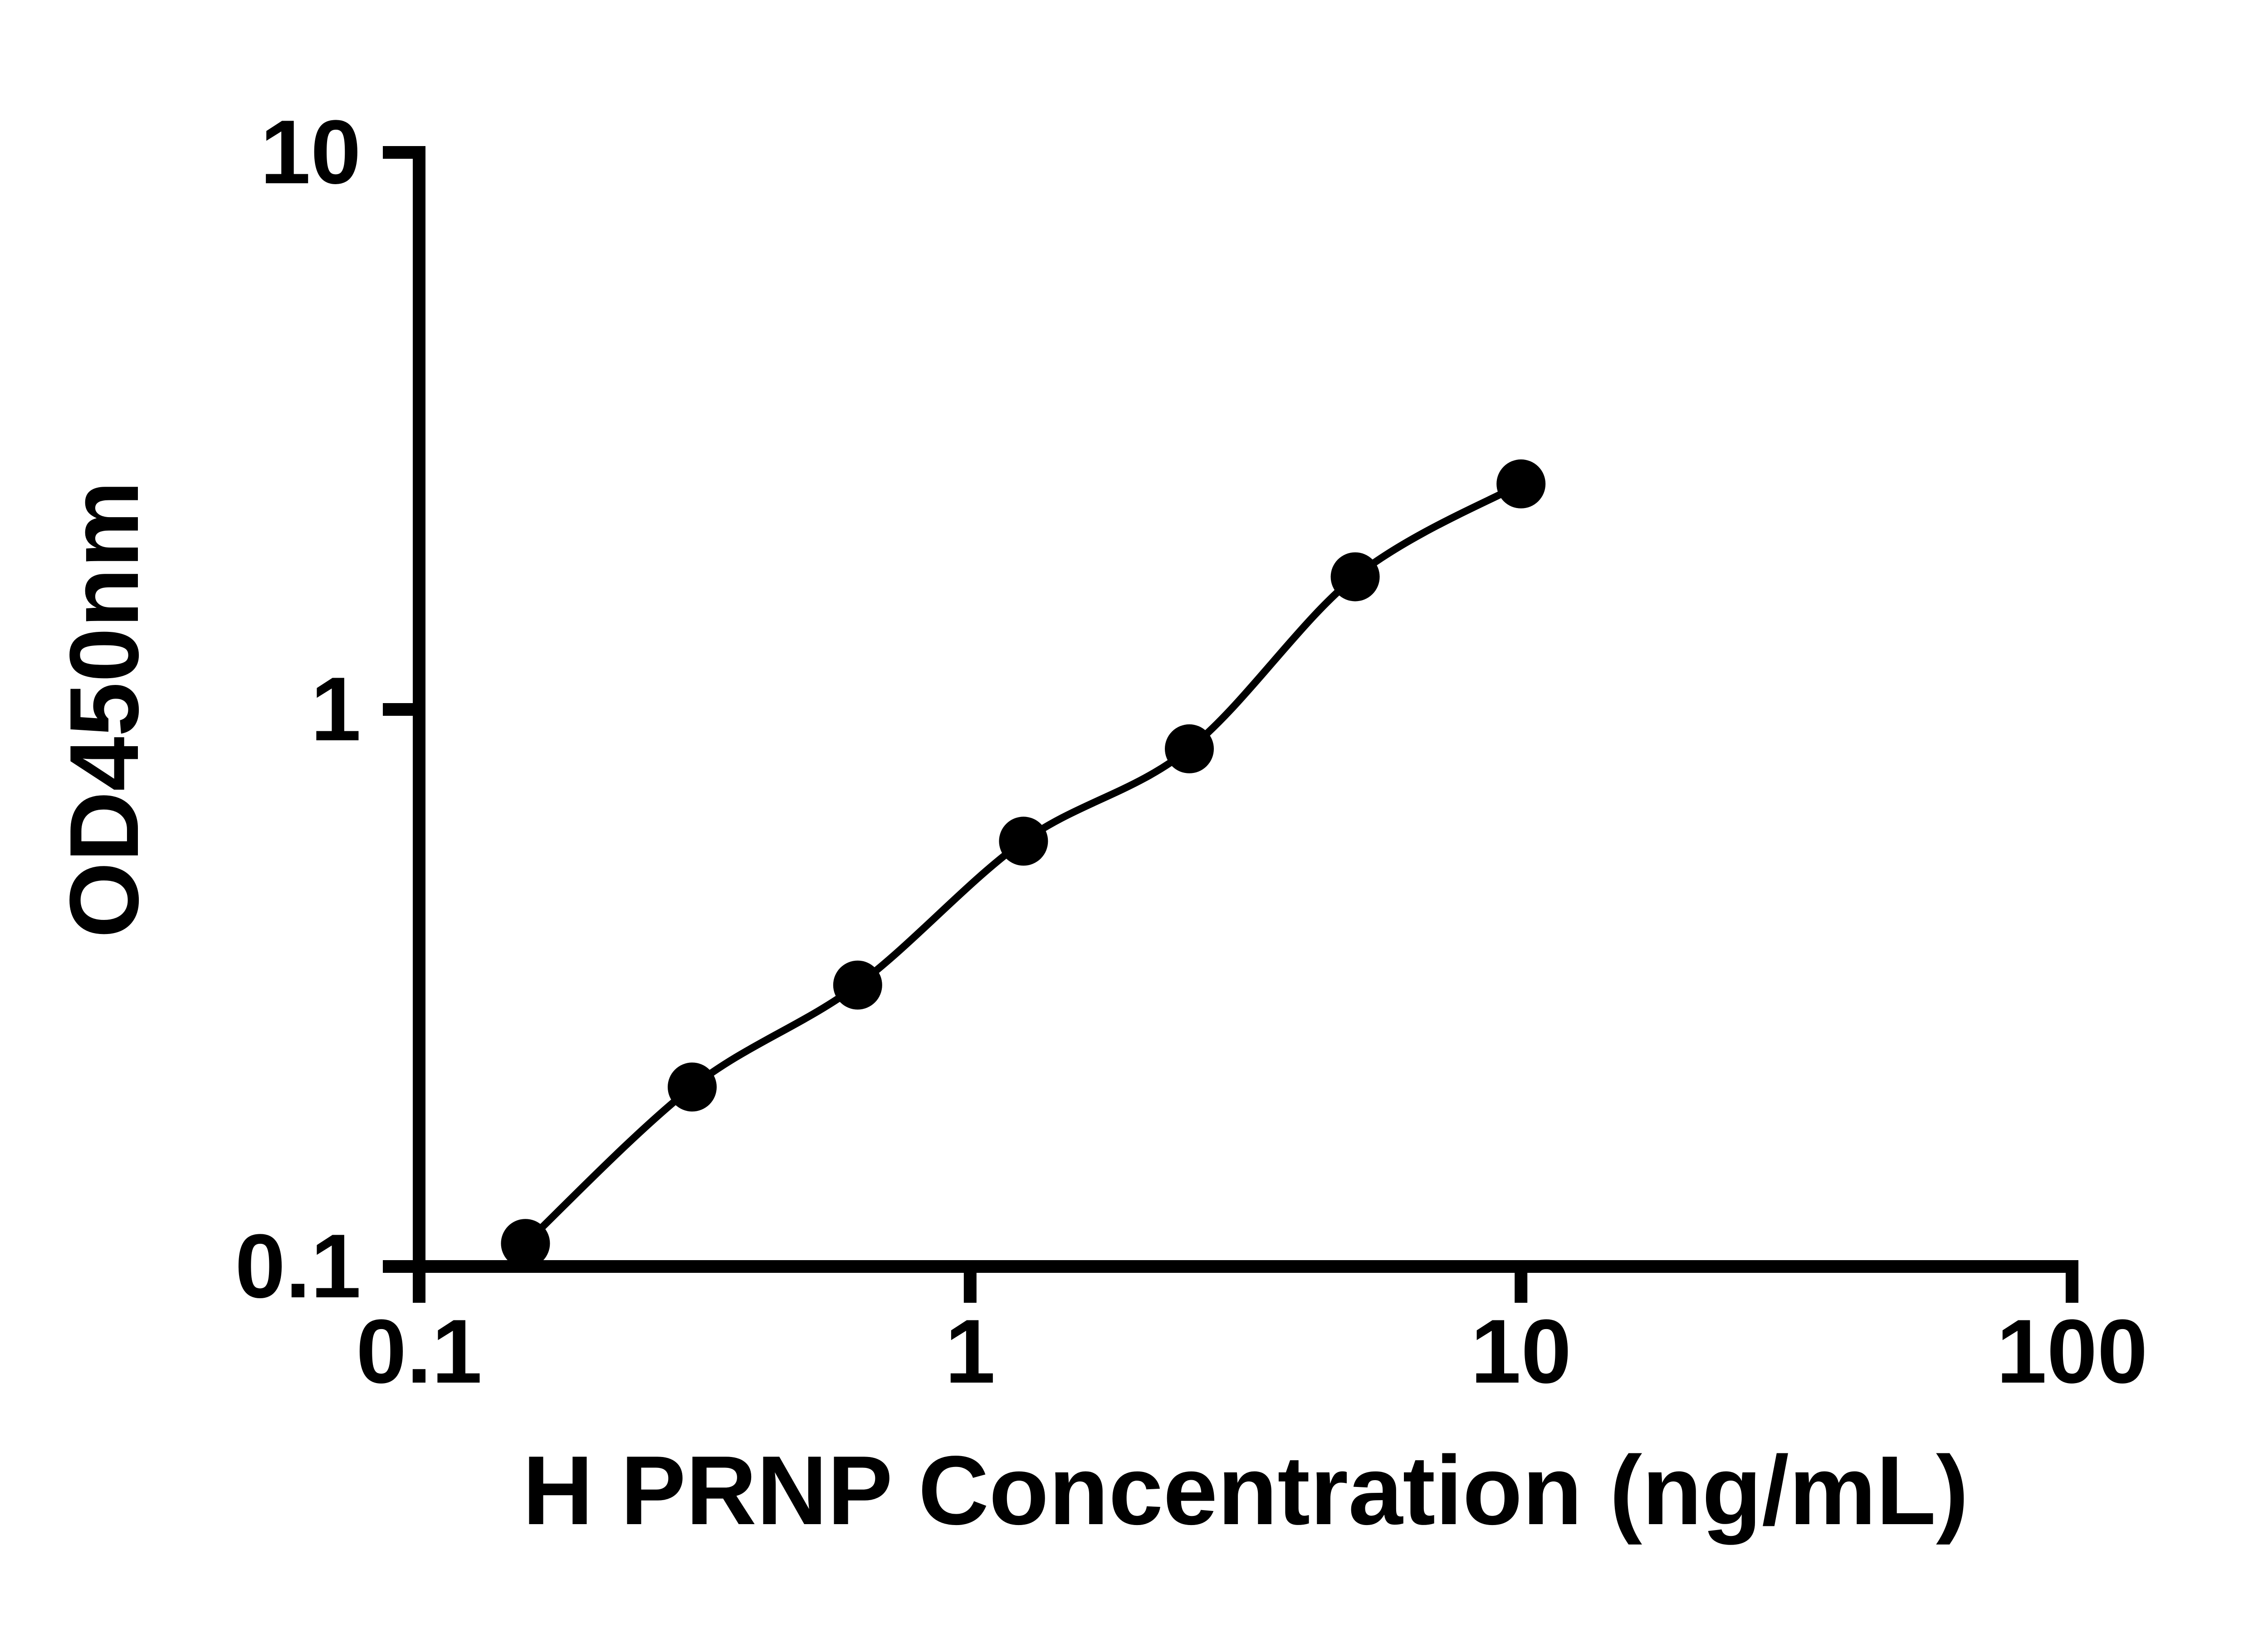  What do you see at coordinates (104, 709) in the screenshot?
I see `y-axis-title: OD450nm` at bounding box center [104, 709].